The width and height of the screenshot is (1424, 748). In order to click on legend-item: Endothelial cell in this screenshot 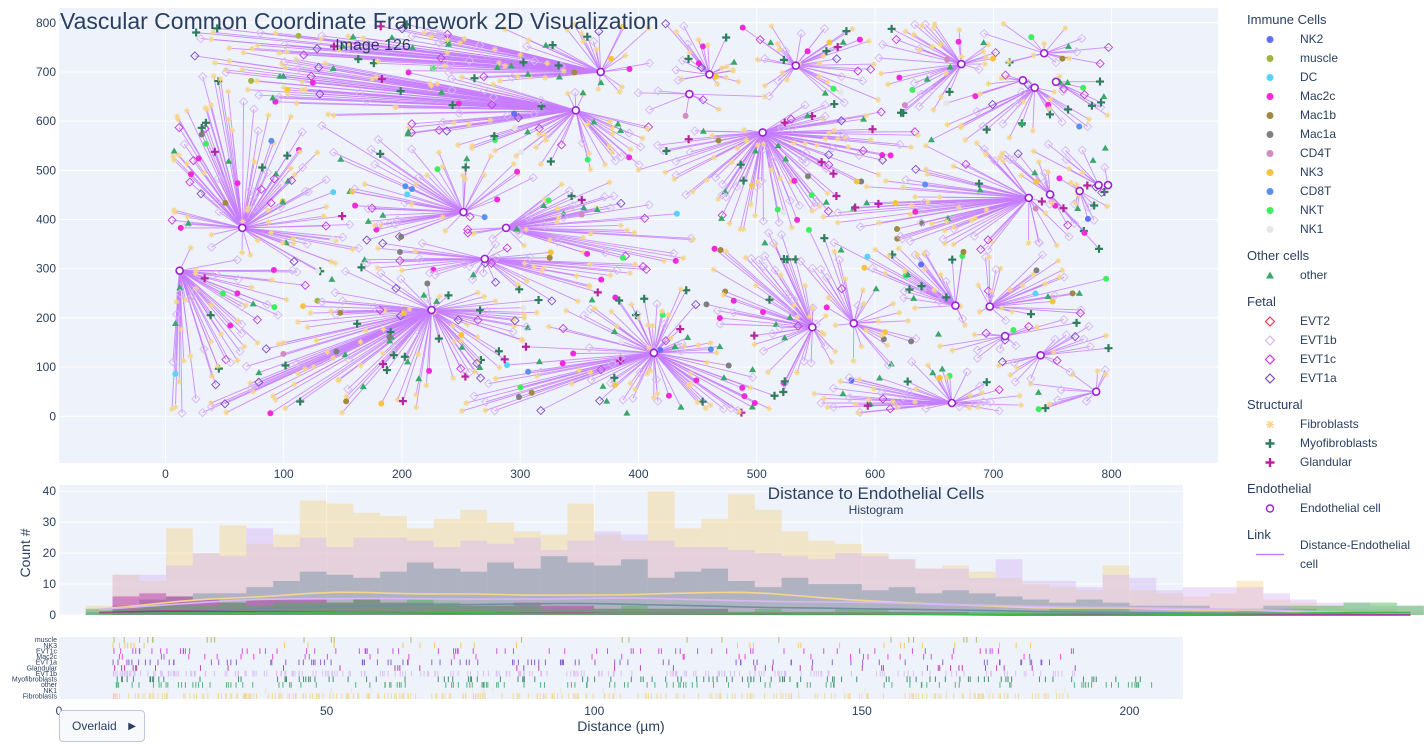, I will do `click(1330, 508)`.